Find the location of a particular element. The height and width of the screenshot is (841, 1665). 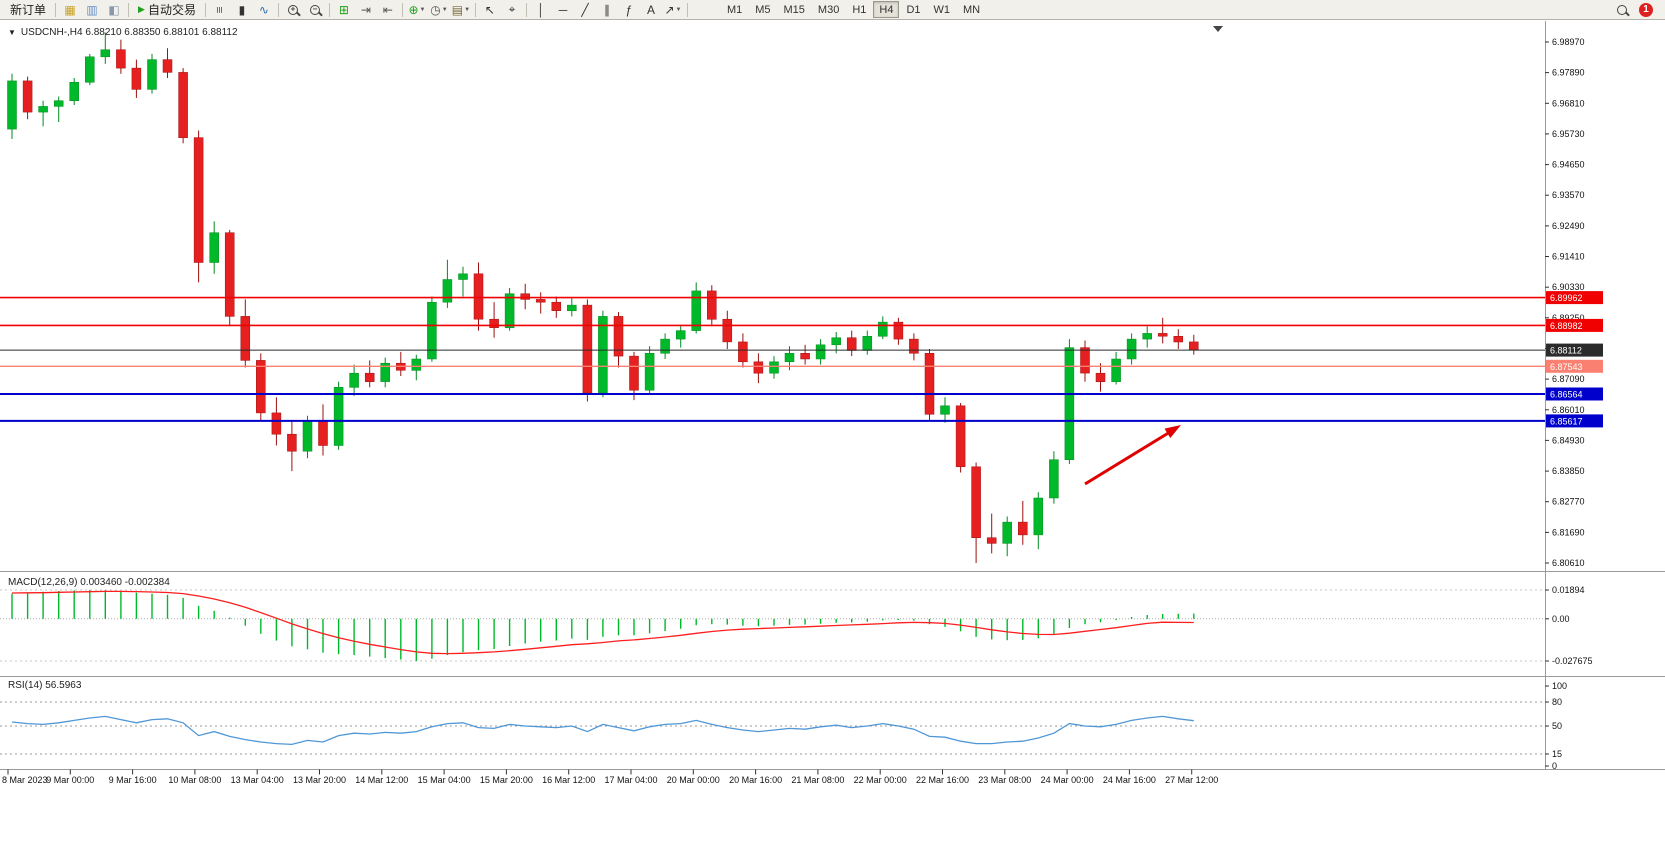

new-chart-icon: ▦ is located at coordinates (70, 9).